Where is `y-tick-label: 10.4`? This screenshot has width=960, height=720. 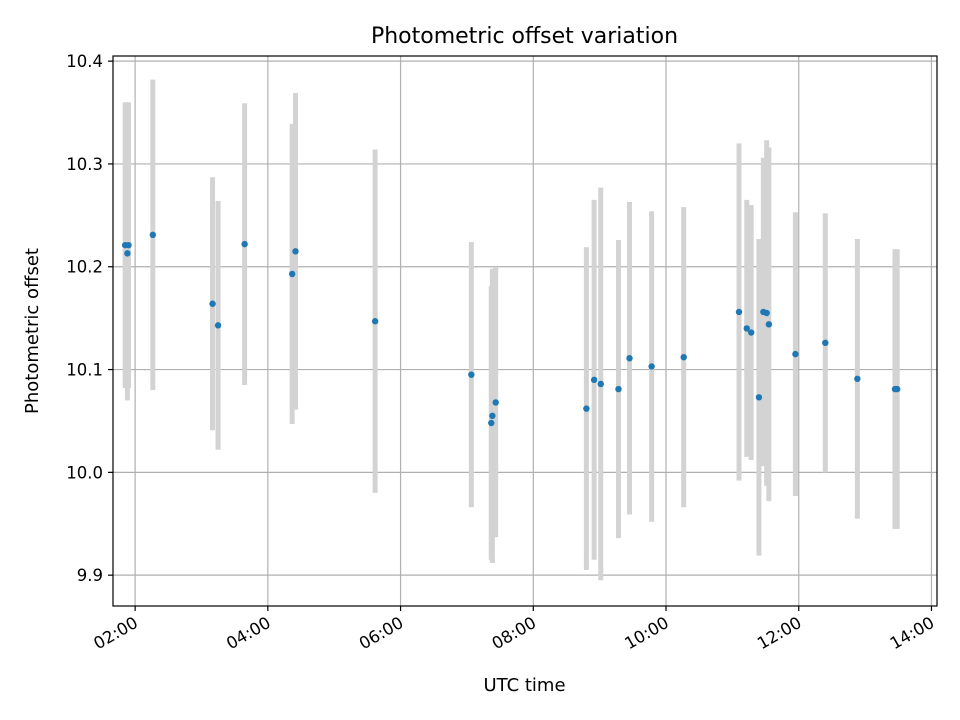
y-tick-label: 10.4 is located at coordinates (84, 61).